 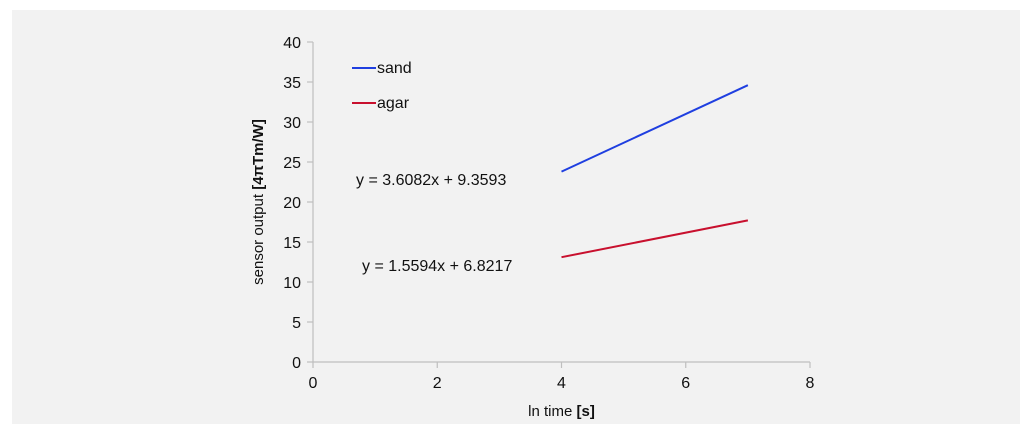 I want to click on x-axis-title: ln time [s], so click(x=561, y=411).